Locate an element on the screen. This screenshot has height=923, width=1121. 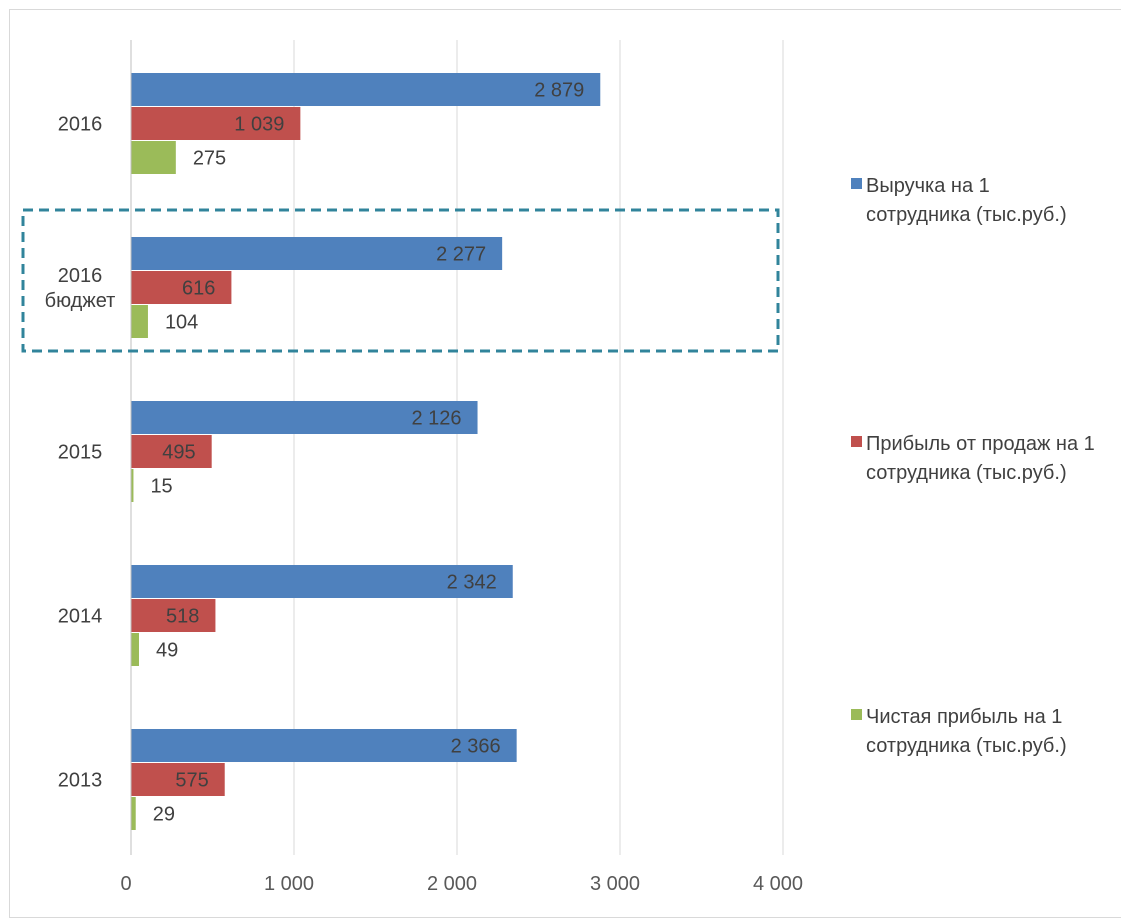
category-label-4: 2013 is located at coordinates (80, 781).